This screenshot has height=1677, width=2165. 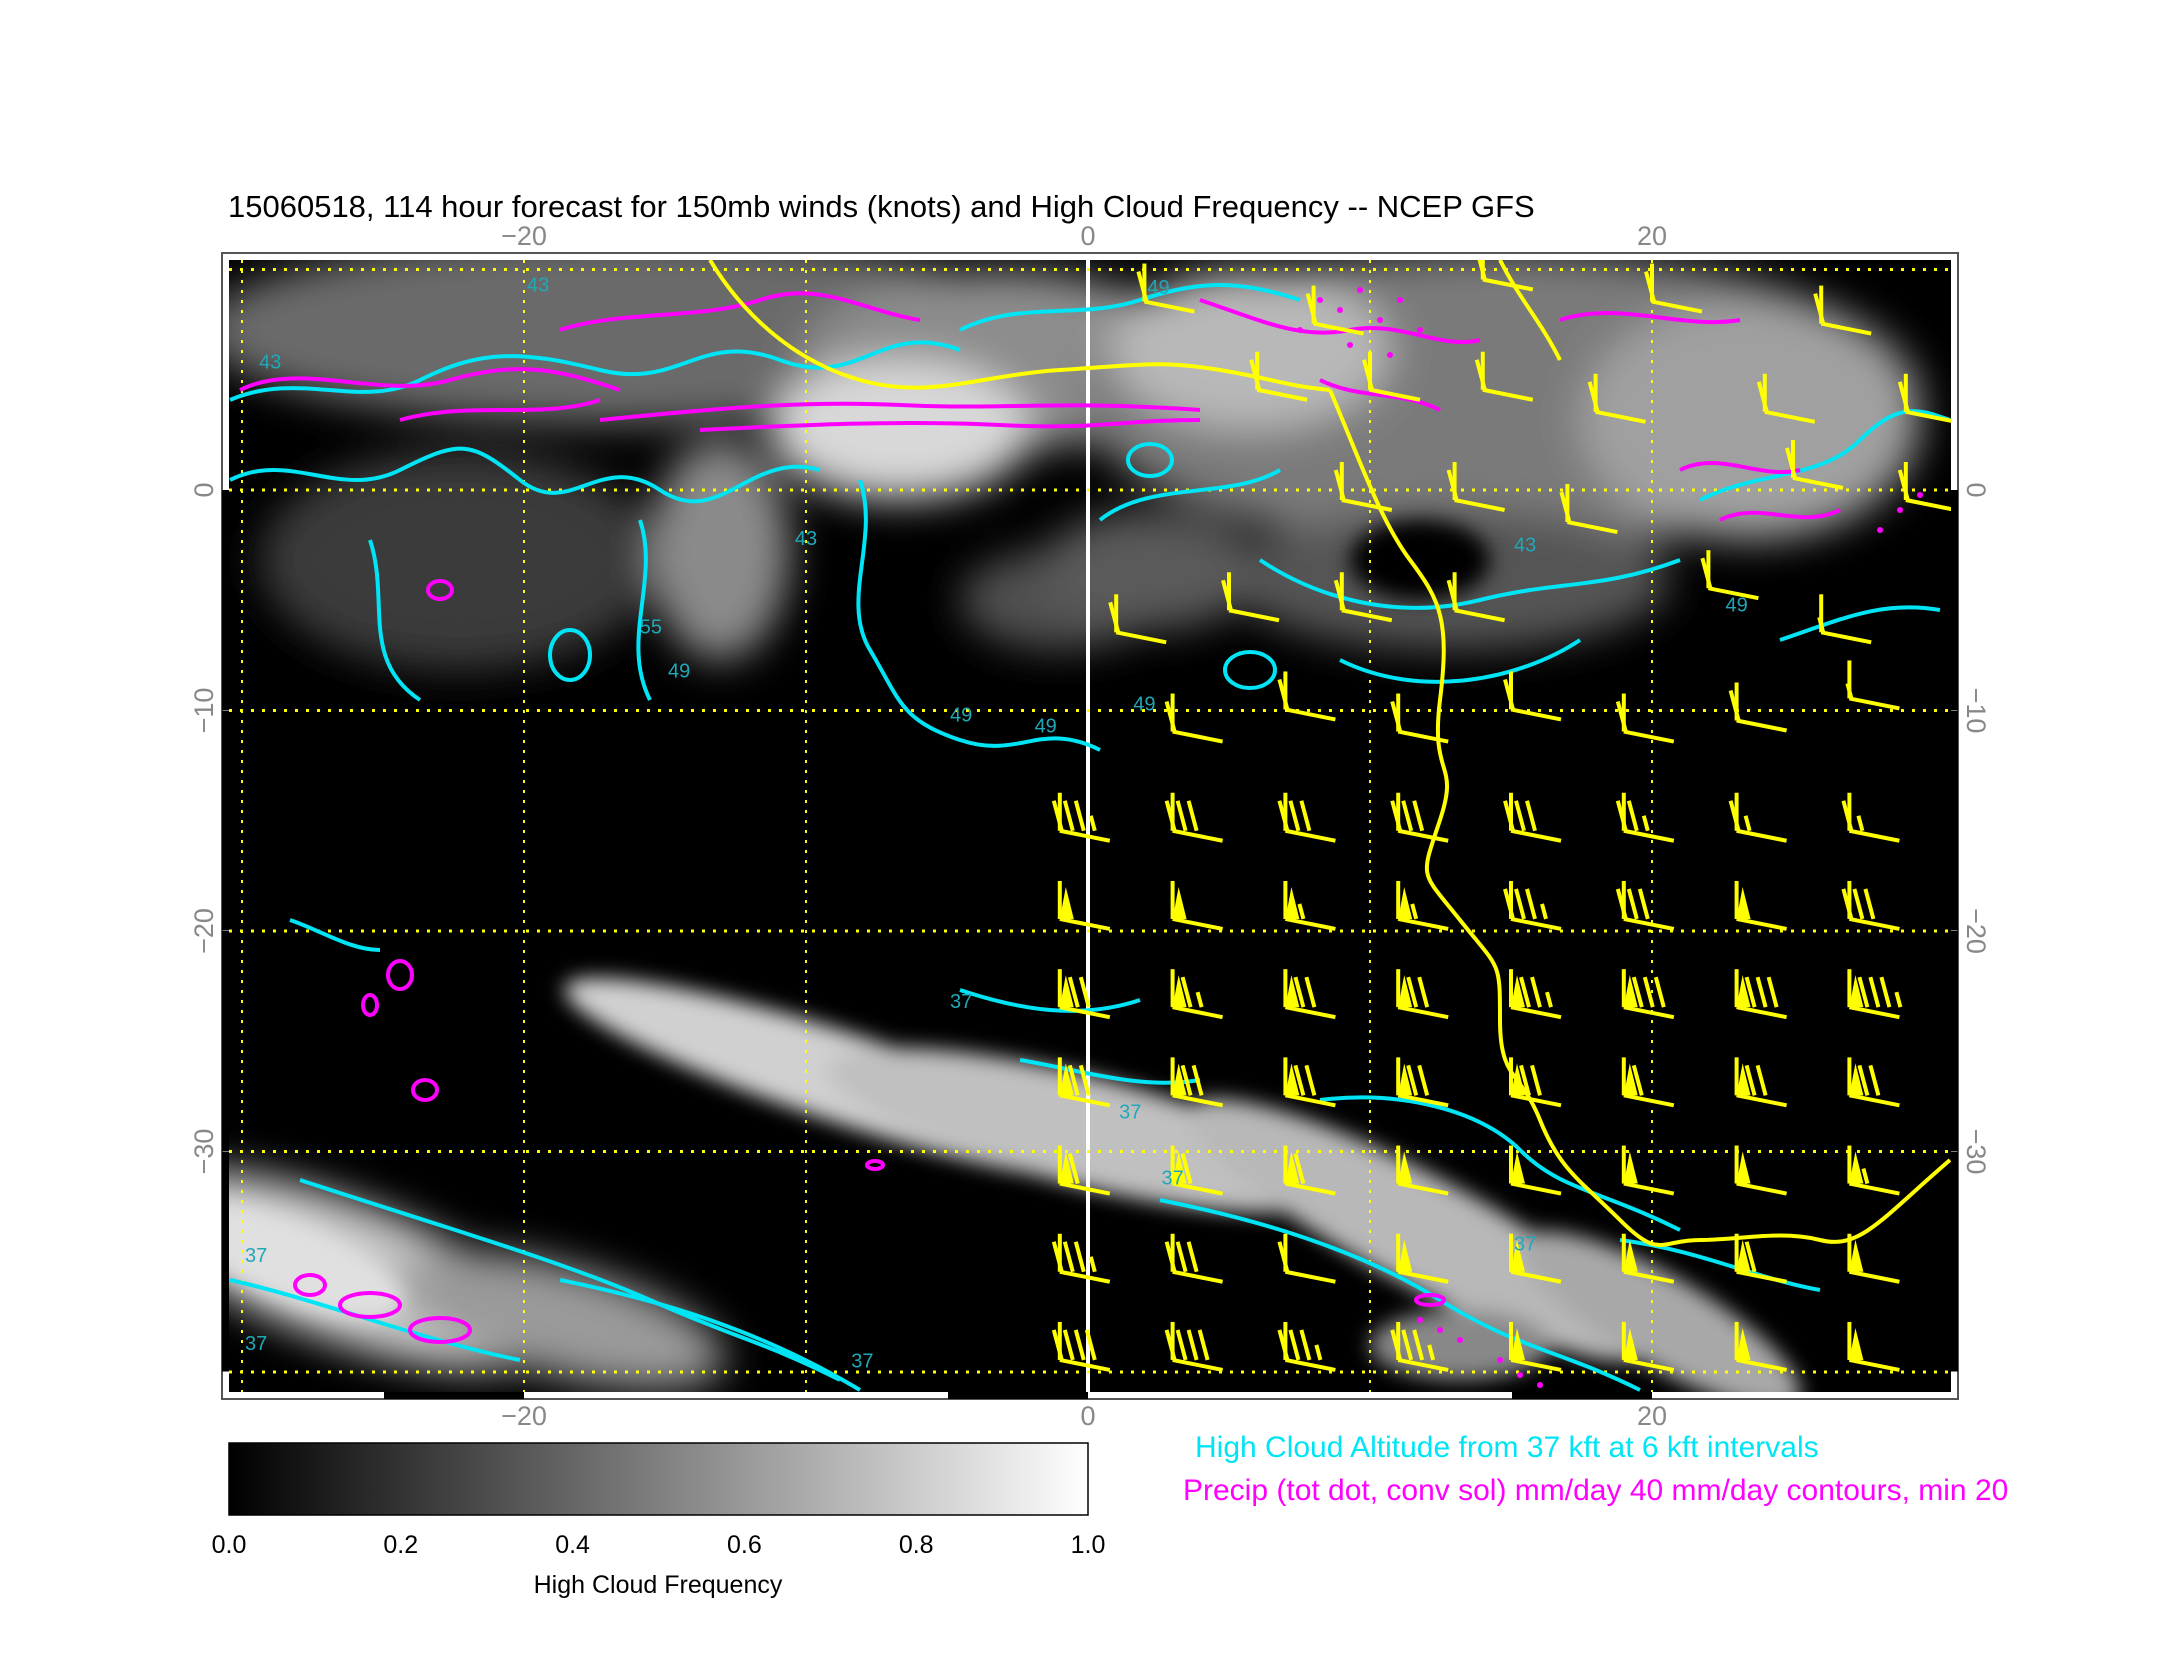 I want to click on colorbar-tick: 0.0, so click(x=229, y=1545).